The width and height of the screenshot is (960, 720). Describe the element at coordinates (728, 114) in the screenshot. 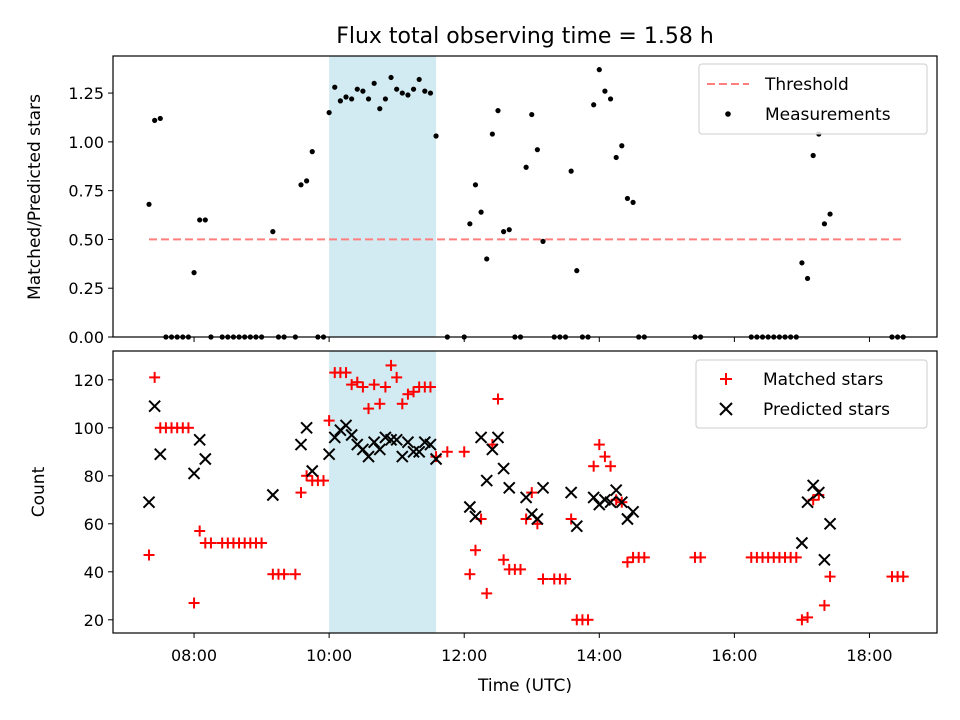

I see `legend-measurements-swatch` at that location.